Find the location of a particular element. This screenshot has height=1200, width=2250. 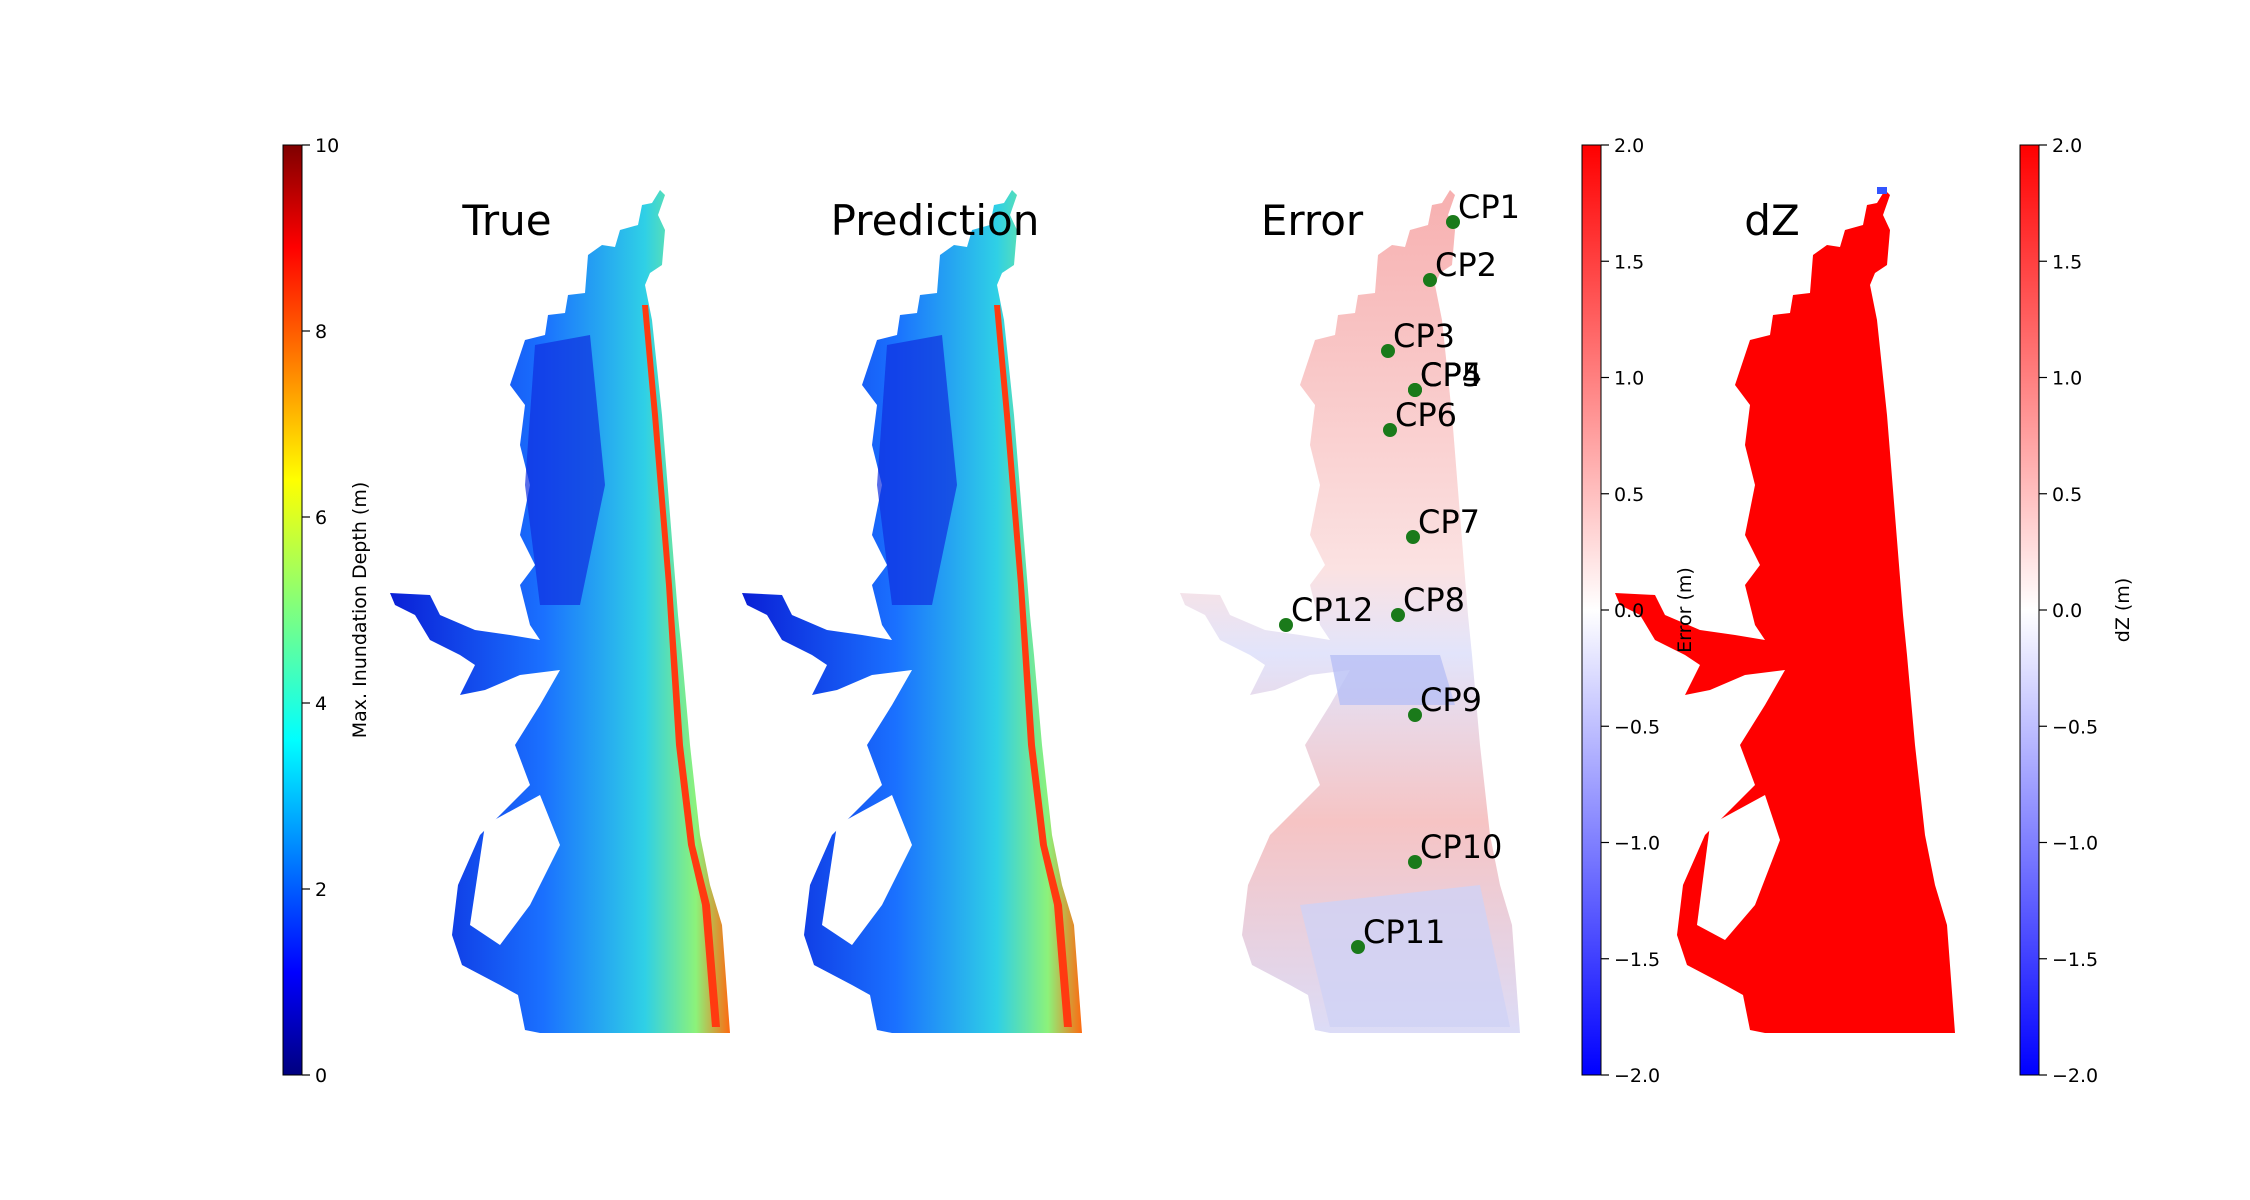

colorbar-depth-label: Max. Inundation Depth (m) is located at coordinates (360, 610).